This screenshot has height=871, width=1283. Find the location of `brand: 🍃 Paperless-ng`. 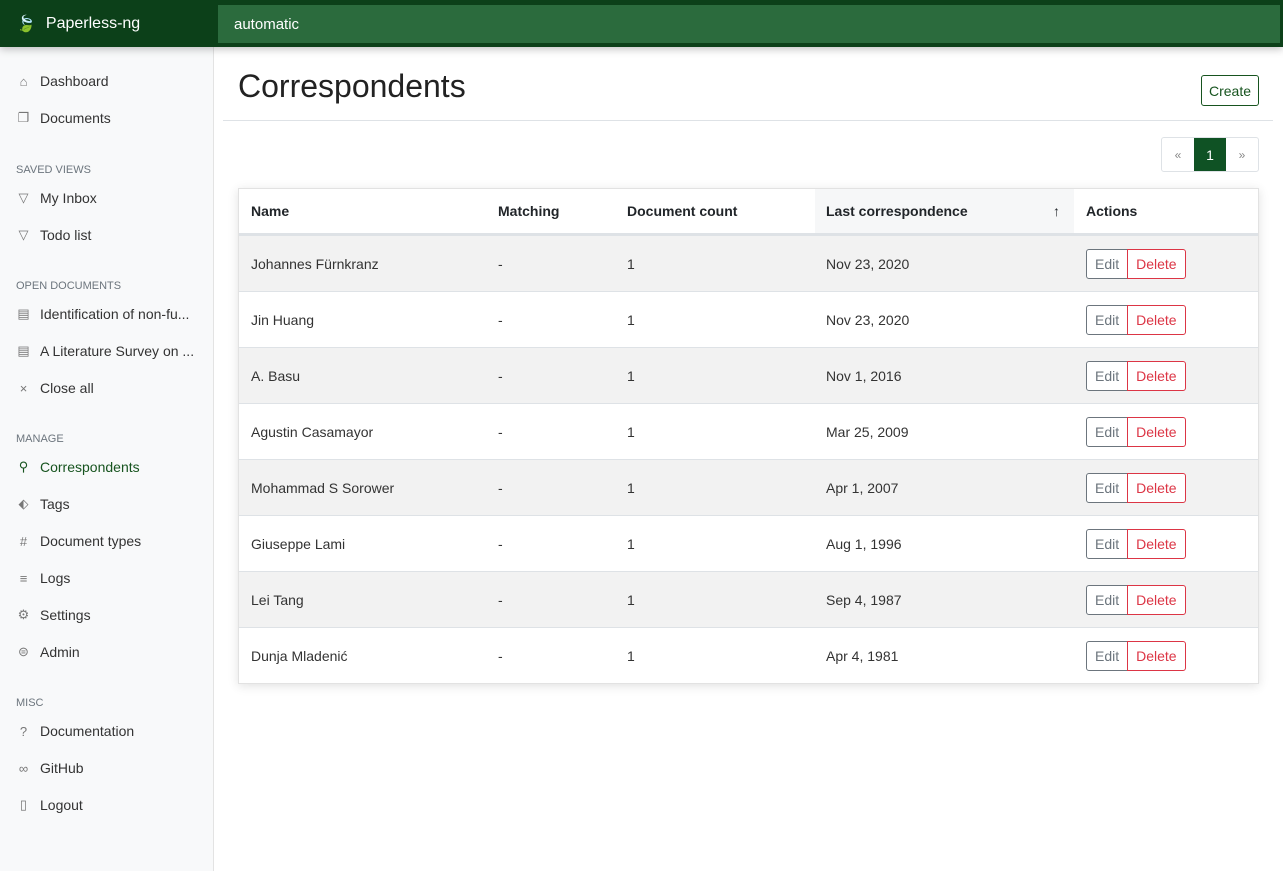

brand: 🍃 Paperless-ng is located at coordinates (107, 23).